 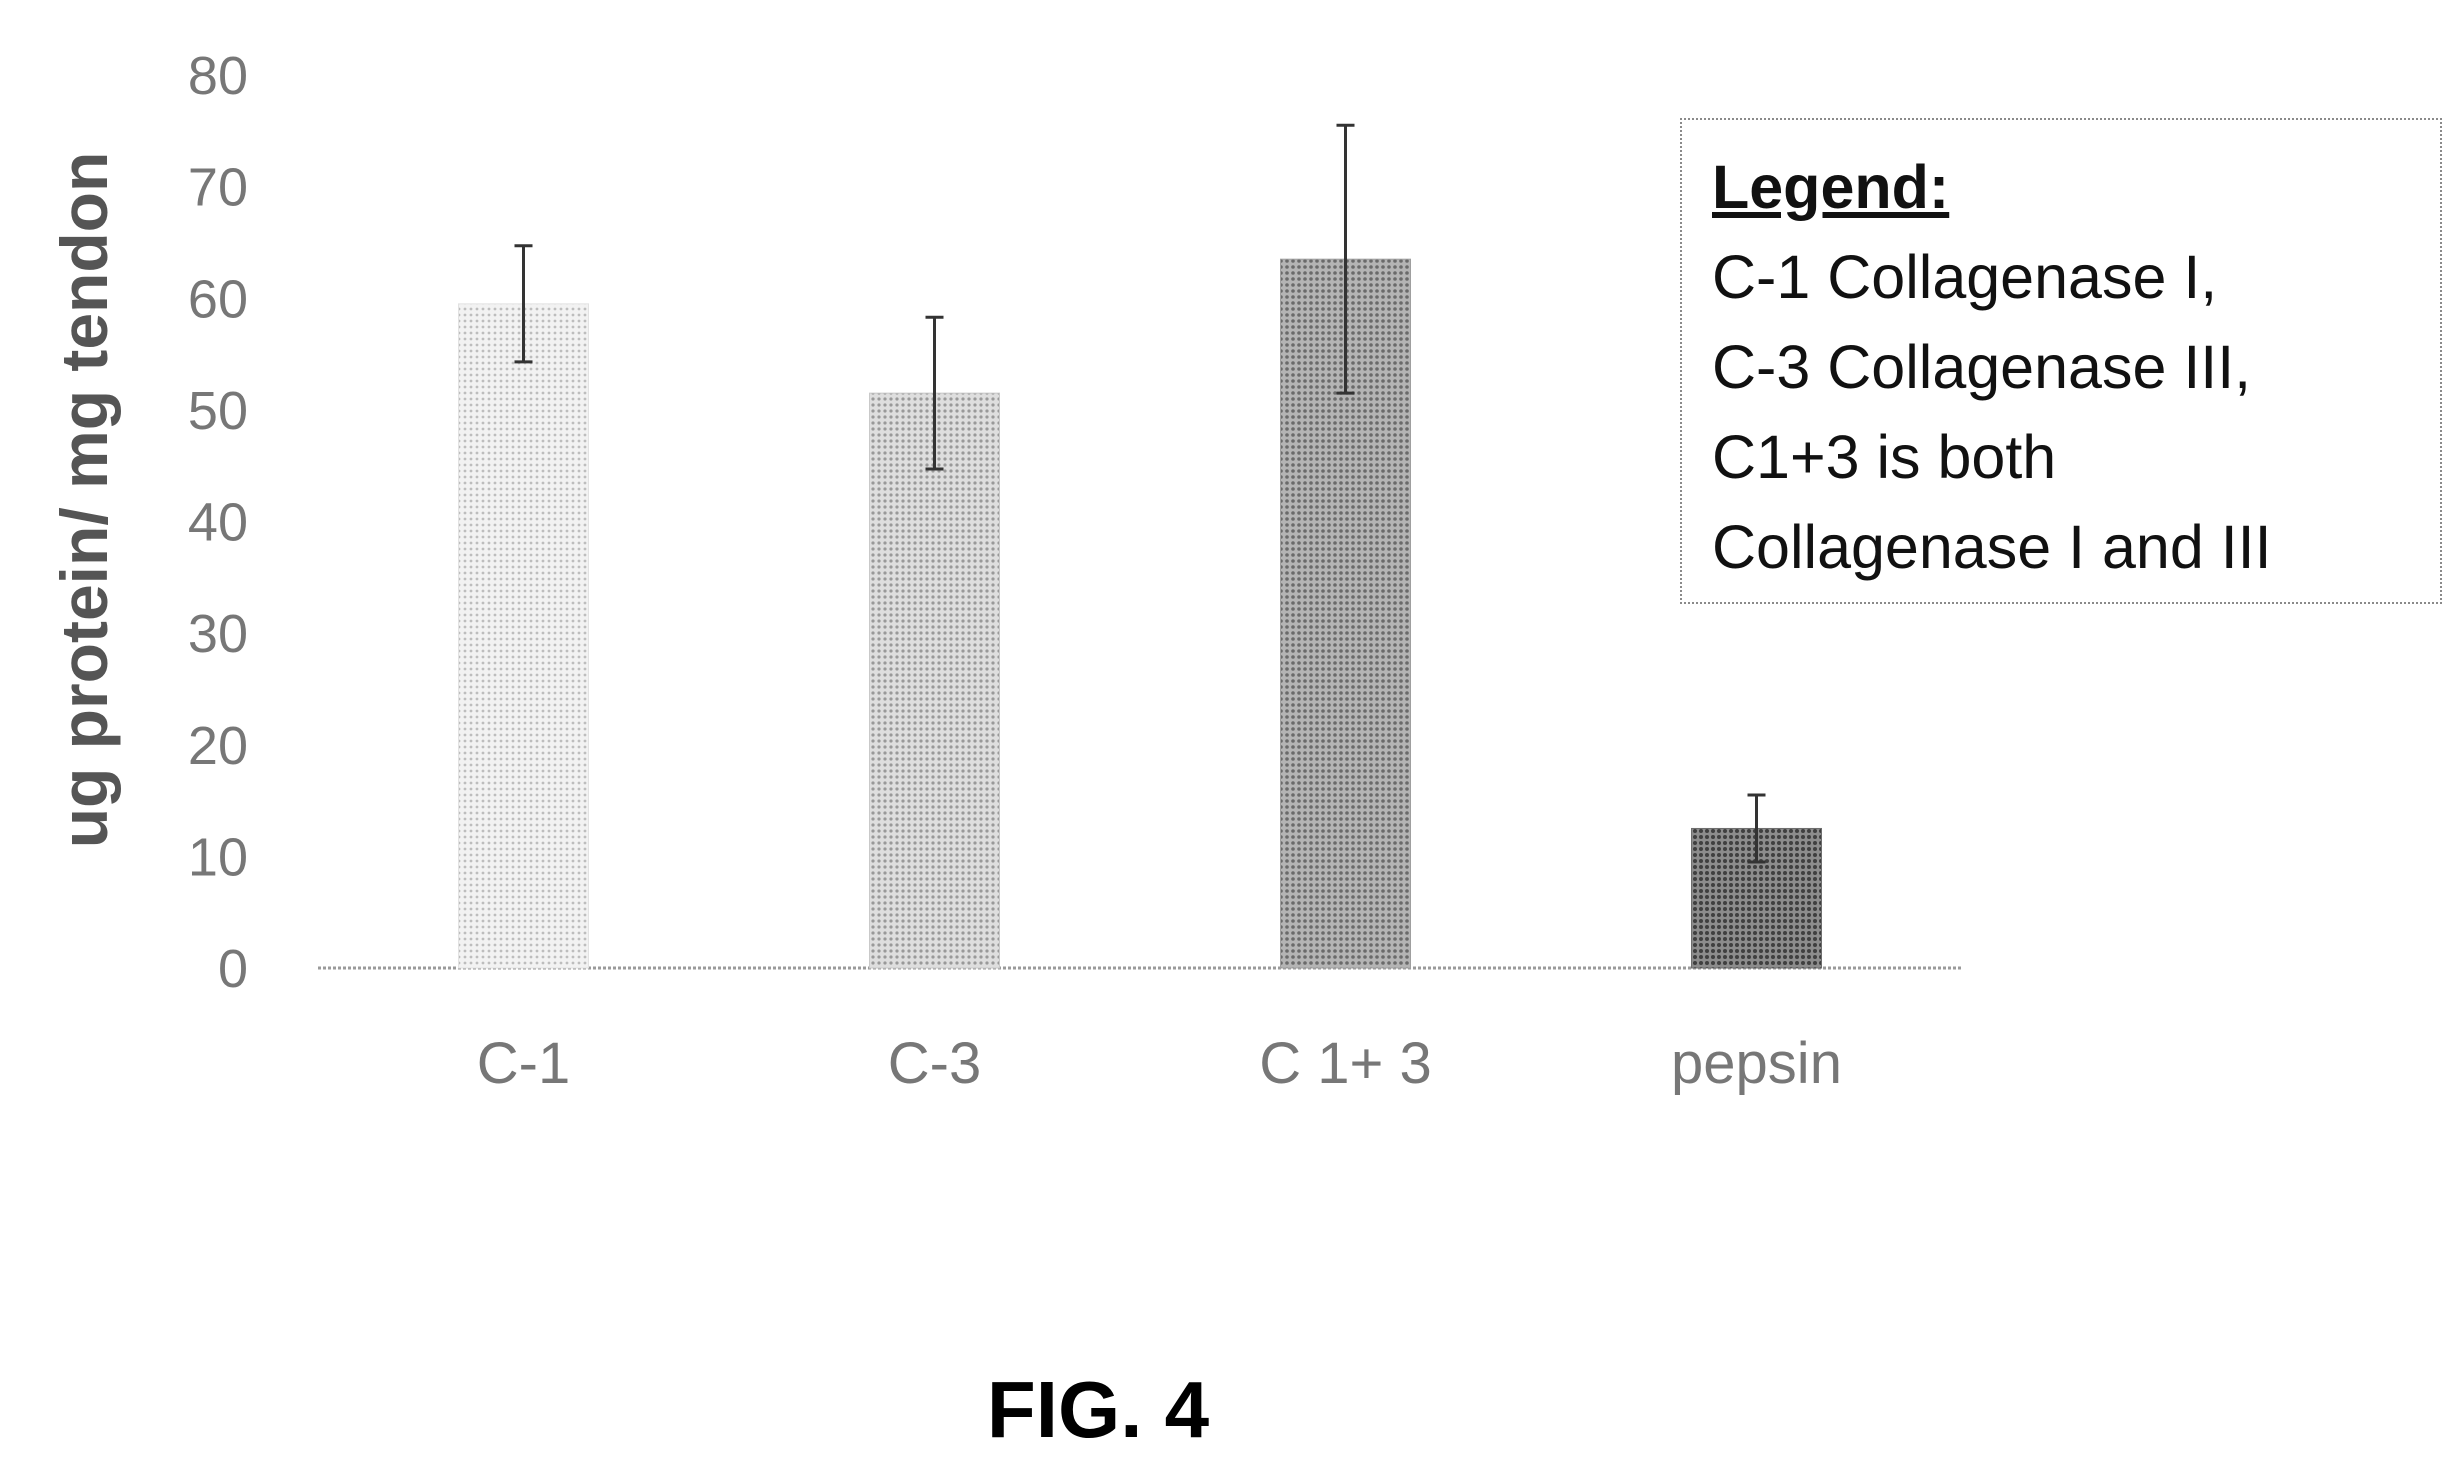 I want to click on x-category-label: pepsin, so click(x=1756, y=1063).